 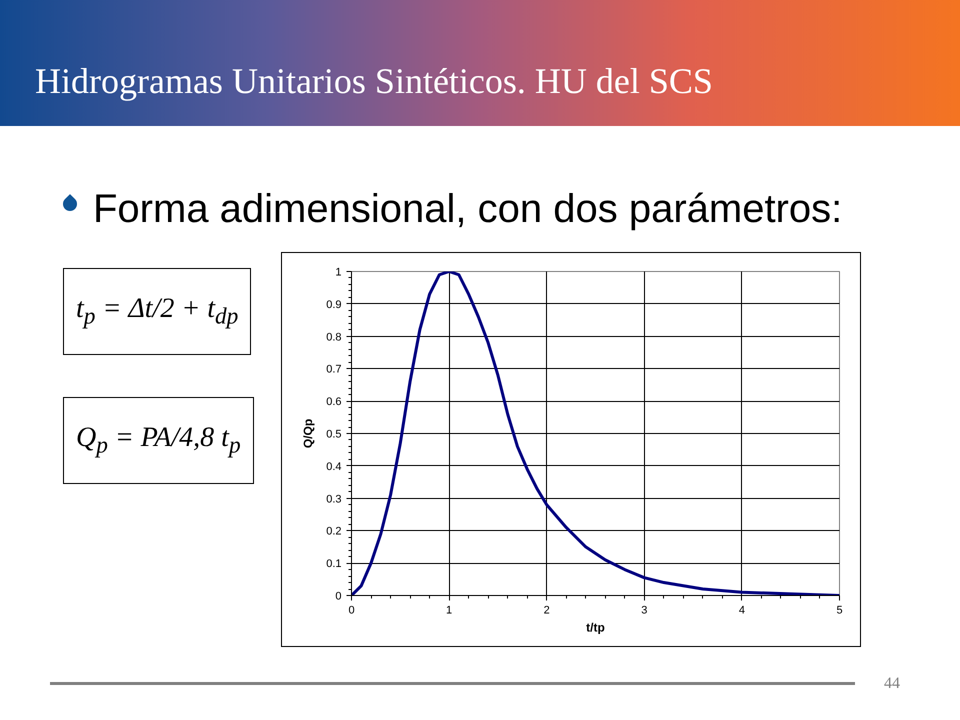 What do you see at coordinates (547, 610) in the screenshot?
I see `x-tick-label: 2` at bounding box center [547, 610].